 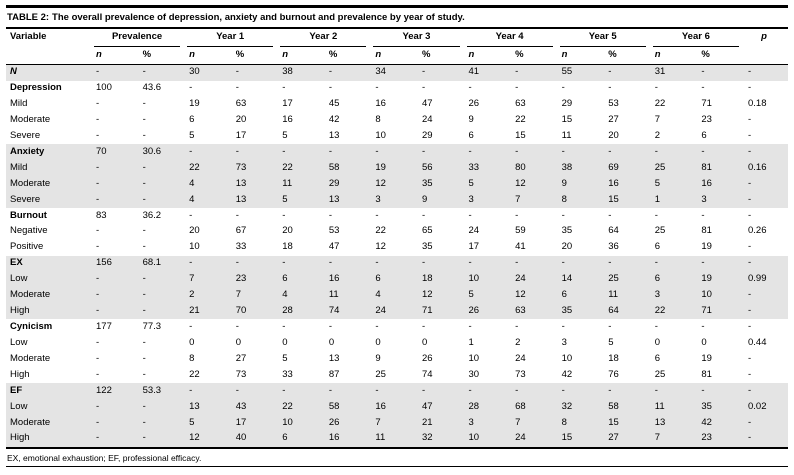 I want to click on cell: 30, so click(x=194, y=72).